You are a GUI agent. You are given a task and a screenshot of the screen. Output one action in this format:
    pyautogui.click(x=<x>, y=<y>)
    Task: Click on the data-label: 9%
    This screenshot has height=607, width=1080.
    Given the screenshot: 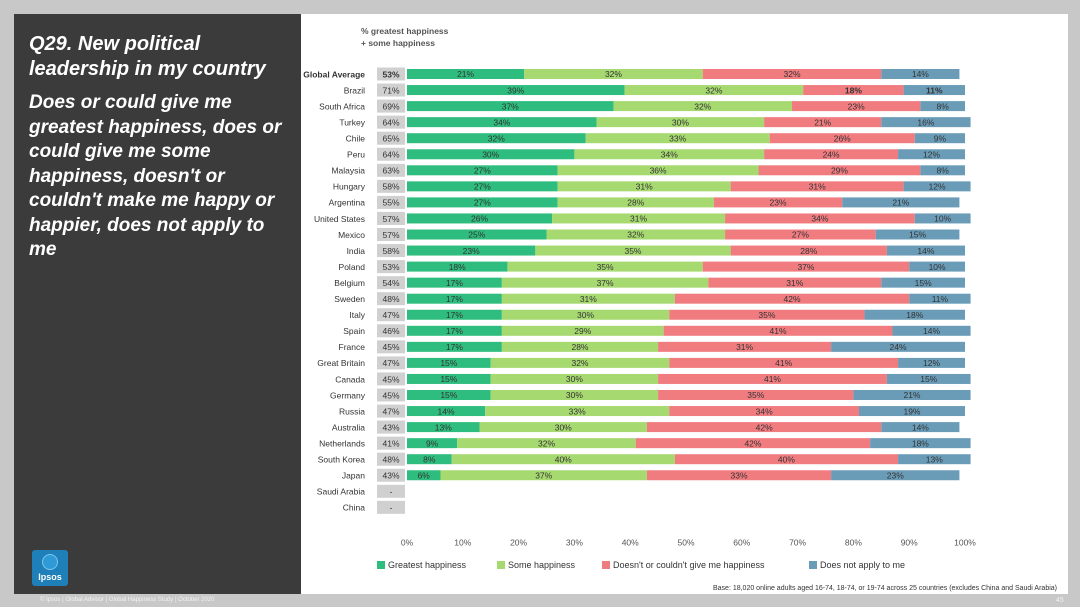 What is the action you would take?
    pyautogui.click(x=940, y=138)
    